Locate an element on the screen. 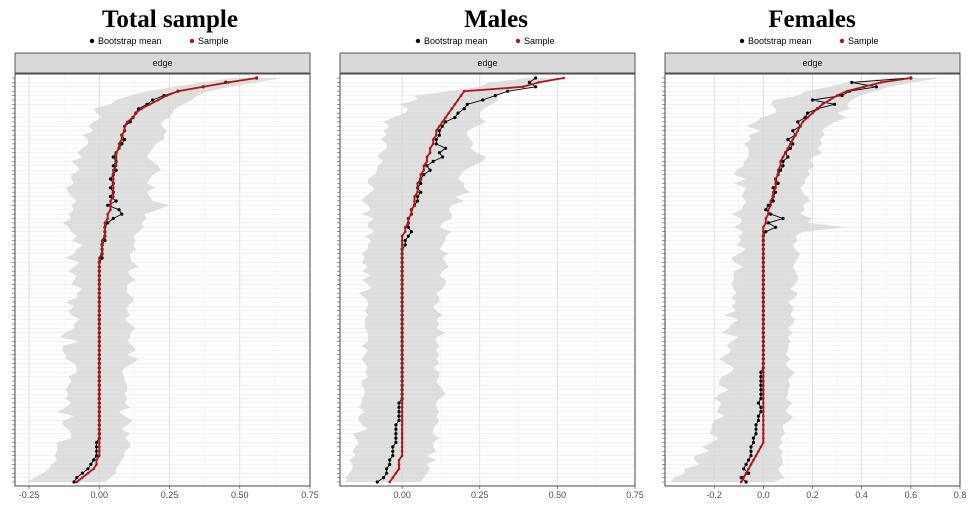  x-tick-label: 0.75 is located at coordinates (310, 495).